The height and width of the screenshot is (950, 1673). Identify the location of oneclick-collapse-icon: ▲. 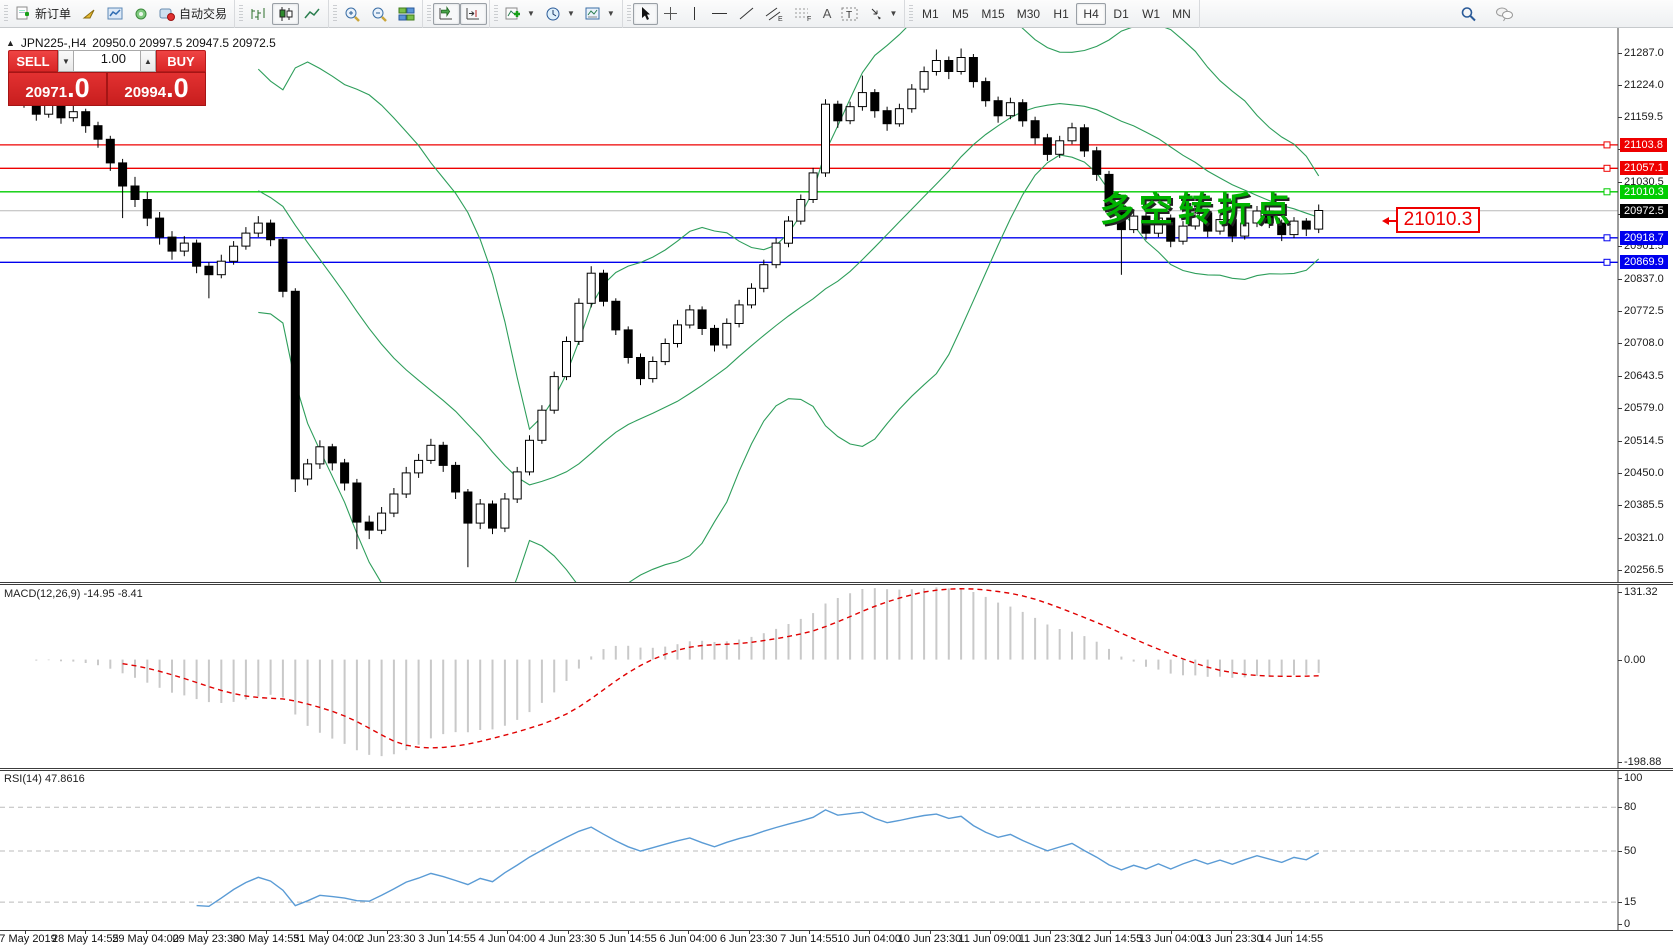
(10, 43).